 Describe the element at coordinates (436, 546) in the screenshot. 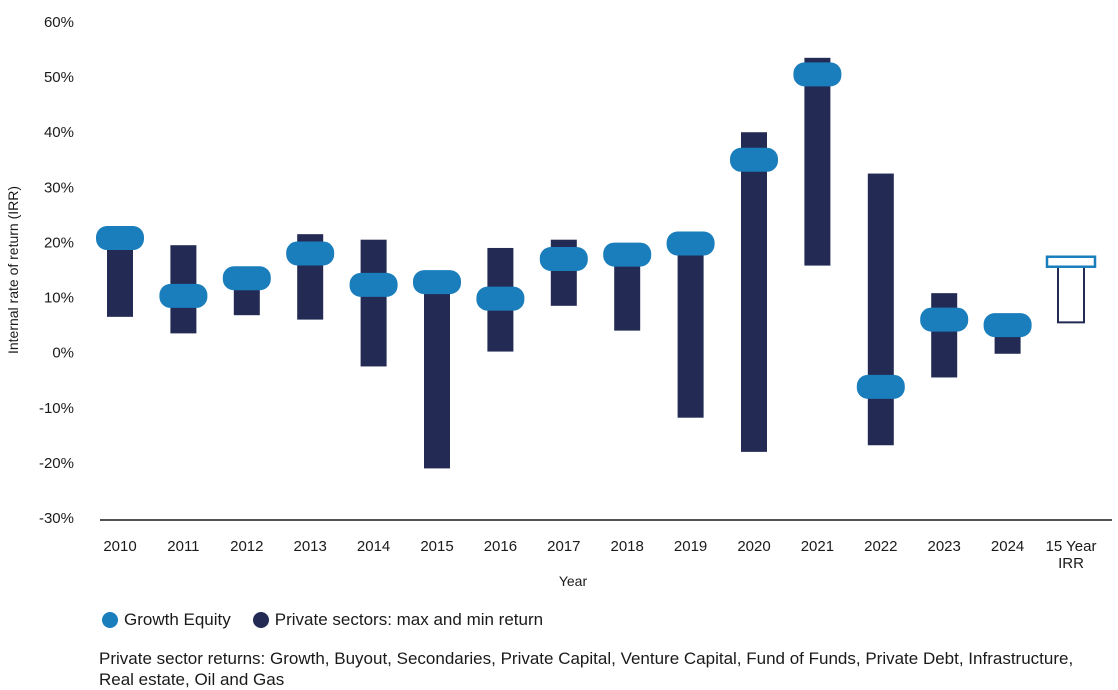

I see `x-tick-label: 2015` at that location.